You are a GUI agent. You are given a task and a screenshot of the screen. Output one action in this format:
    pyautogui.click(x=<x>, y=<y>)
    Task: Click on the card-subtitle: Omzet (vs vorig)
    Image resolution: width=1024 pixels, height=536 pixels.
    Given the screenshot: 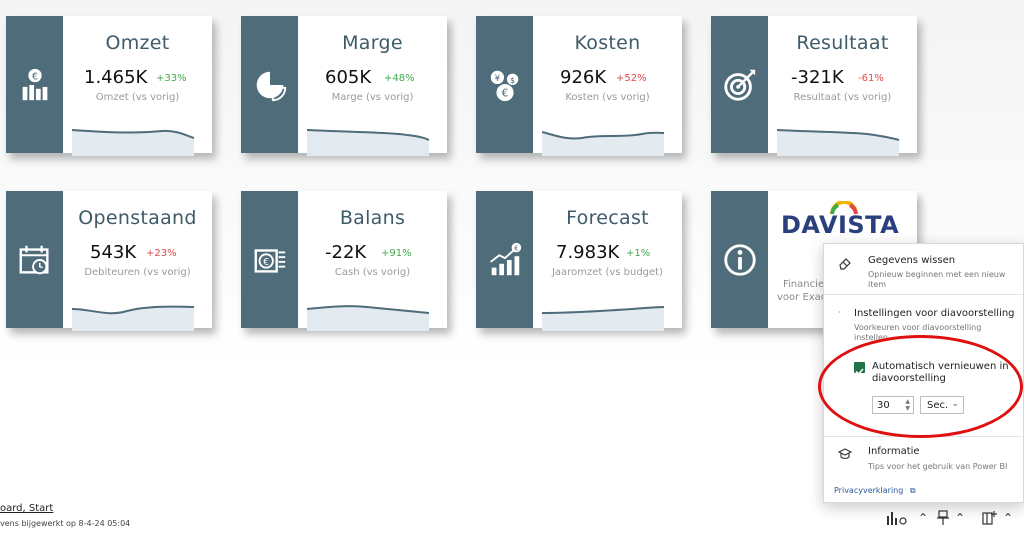 What is the action you would take?
    pyautogui.click(x=137, y=97)
    